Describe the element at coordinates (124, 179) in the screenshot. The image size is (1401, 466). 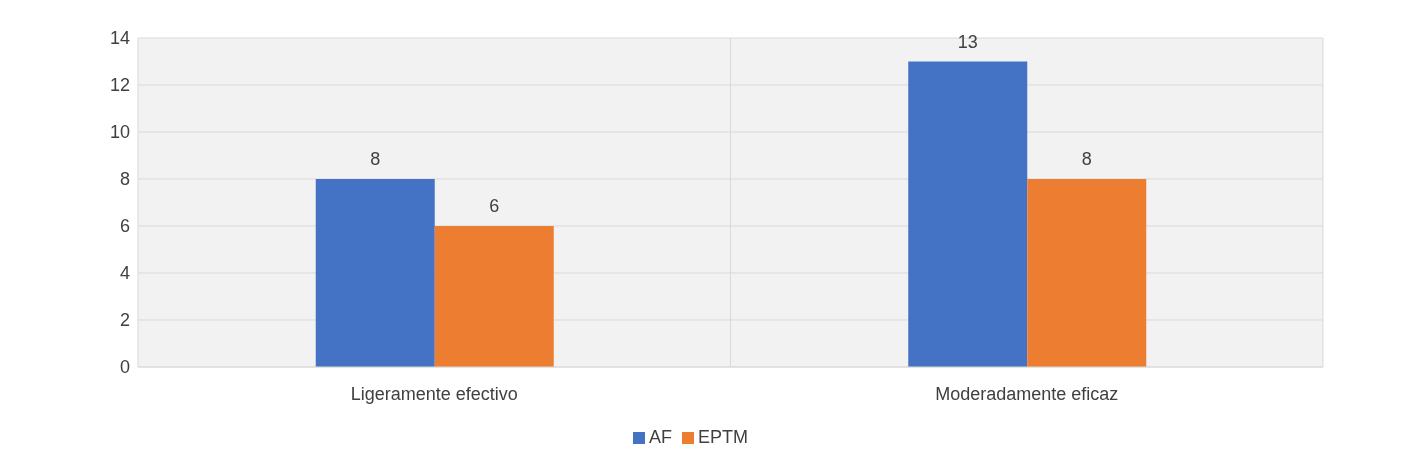
I see `y-tick-label: 8` at that location.